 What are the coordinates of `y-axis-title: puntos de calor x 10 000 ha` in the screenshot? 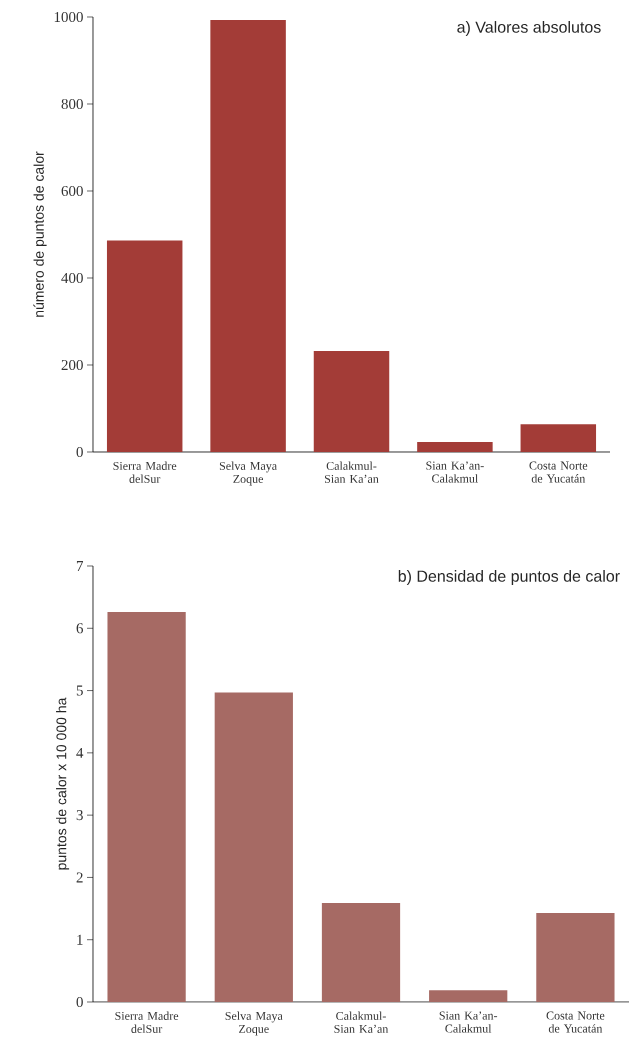 It's located at (62, 783).